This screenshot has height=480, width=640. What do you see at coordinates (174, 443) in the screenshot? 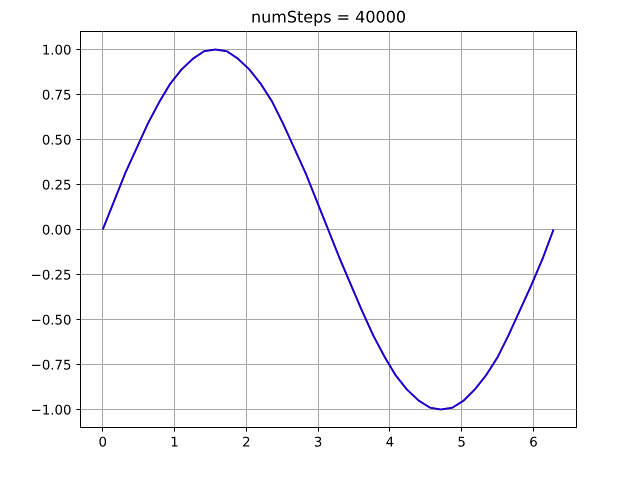
I see `x-tick-label: 1` at bounding box center [174, 443].